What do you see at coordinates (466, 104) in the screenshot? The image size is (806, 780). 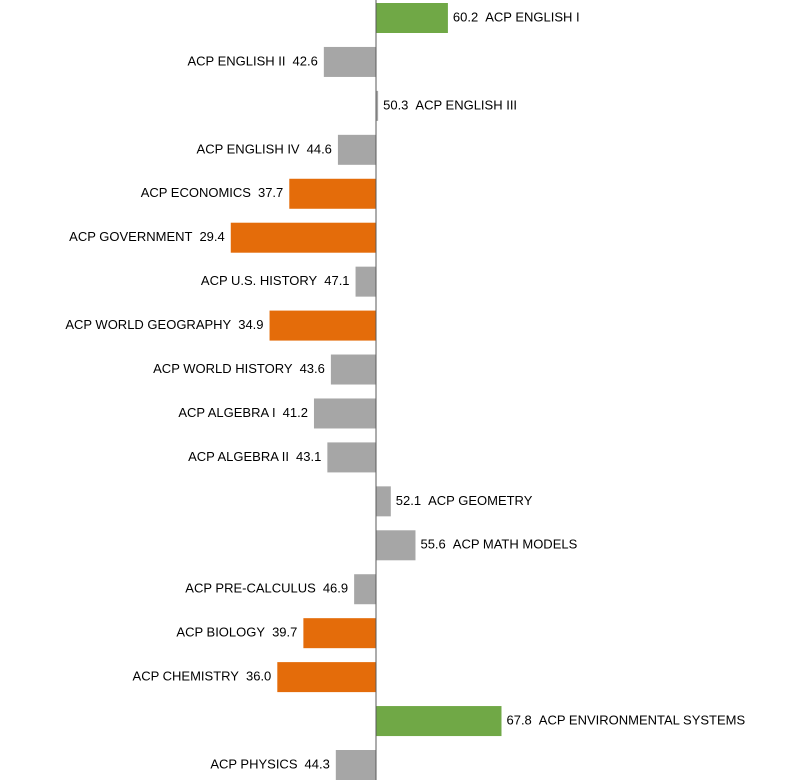 I see `category-label: ACP ENGLISH III` at bounding box center [466, 104].